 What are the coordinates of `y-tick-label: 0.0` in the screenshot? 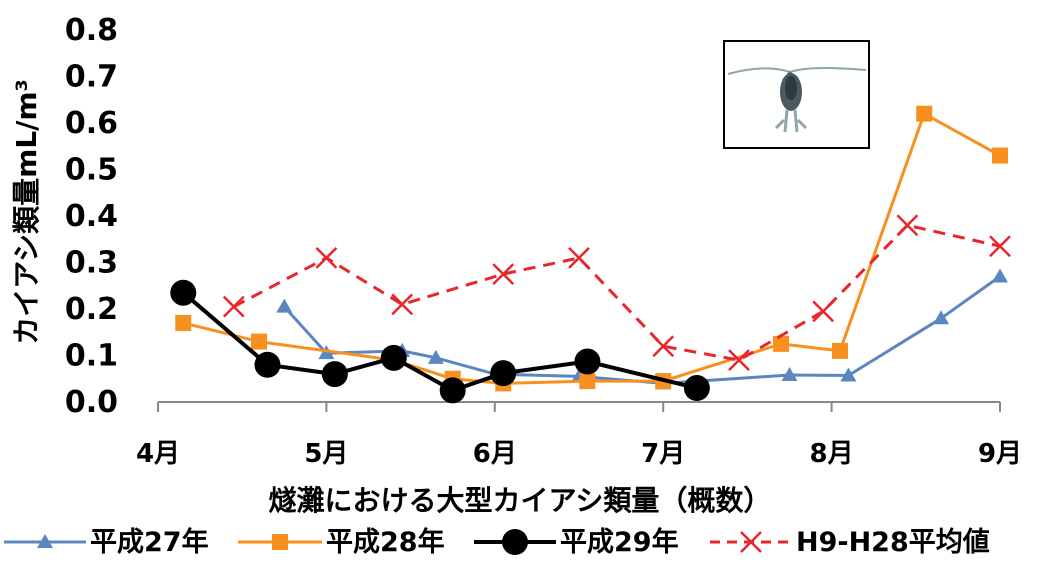 It's located at (91, 402).